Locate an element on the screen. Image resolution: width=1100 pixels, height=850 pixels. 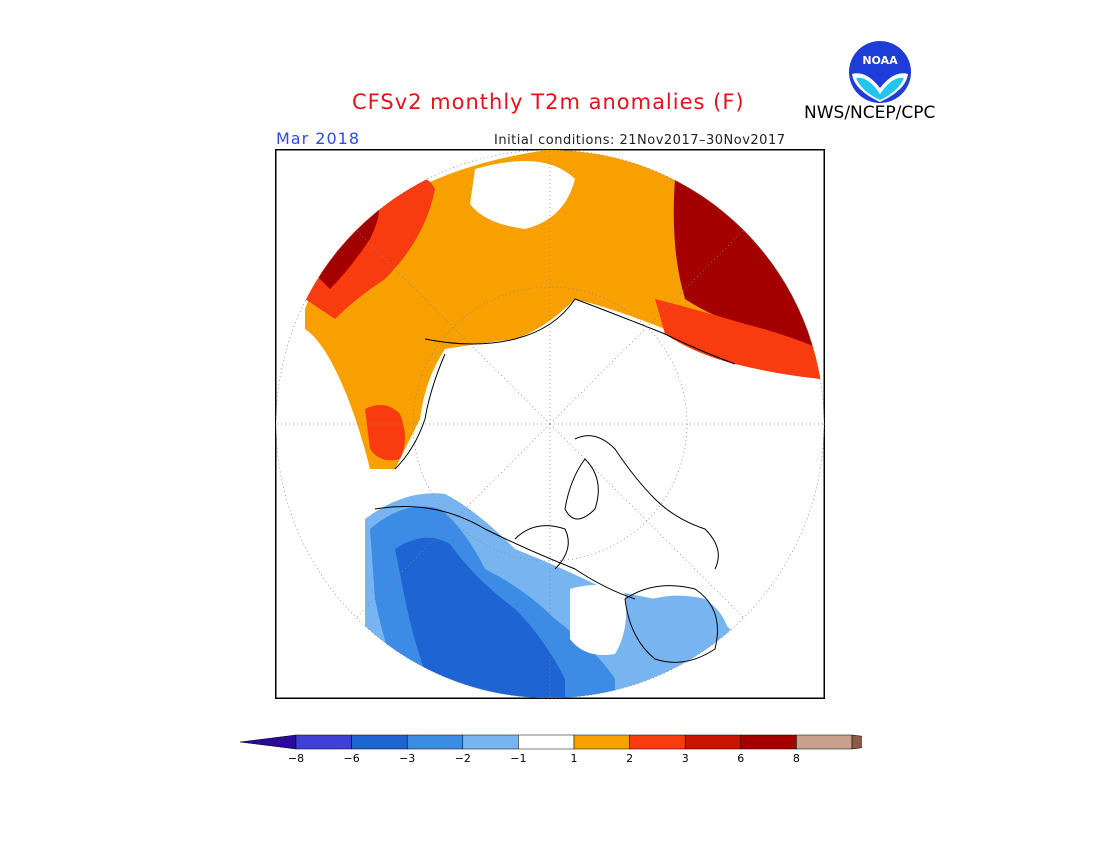
neutral-arctic-cap is located at coordinates (522, 195).